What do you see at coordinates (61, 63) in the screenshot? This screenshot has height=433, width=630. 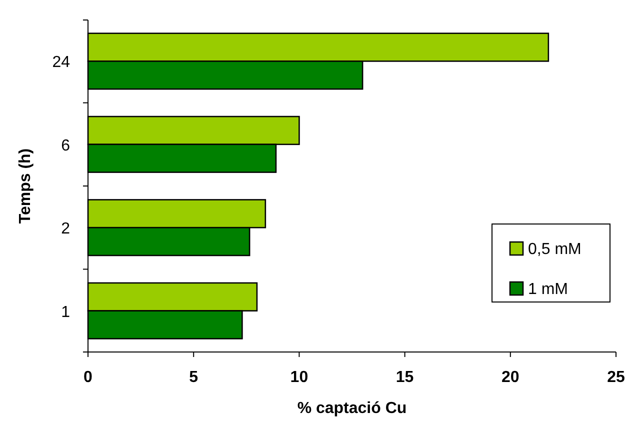 I see `y-tick-label: 24` at bounding box center [61, 63].